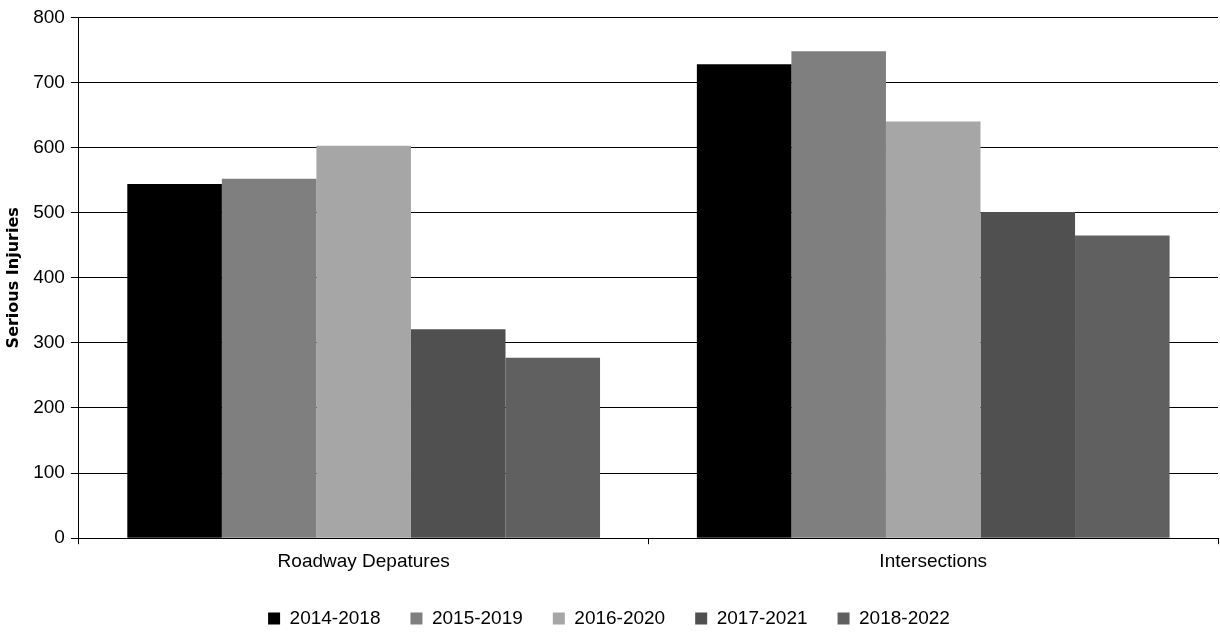  Describe the element at coordinates (335, 617) in the screenshot. I see `legend-label: 2014-2018` at that location.